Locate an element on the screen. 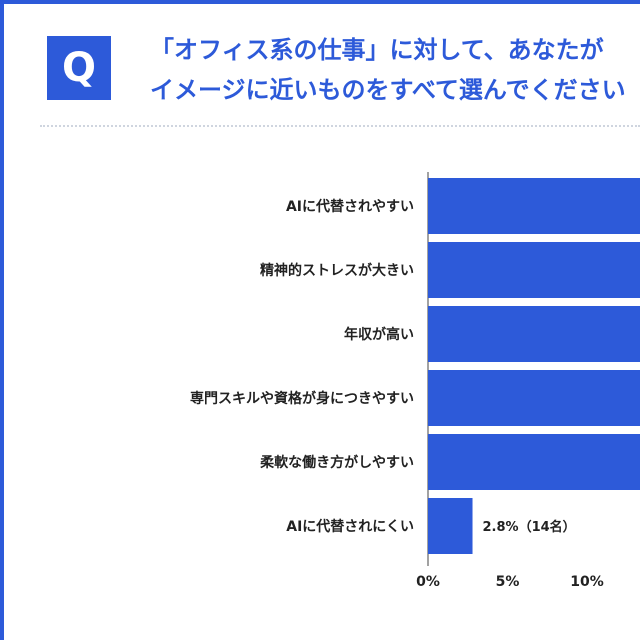 The height and width of the screenshot is (640, 640). x-tick-label-3: 10% is located at coordinates (587, 582).